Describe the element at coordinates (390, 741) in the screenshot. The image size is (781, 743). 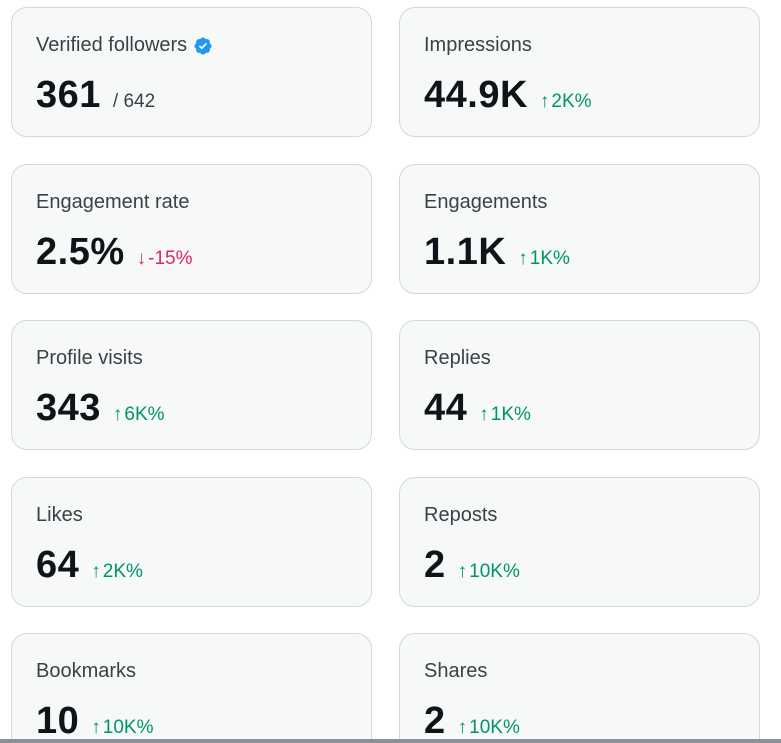
I see `scroll-boundary-divider` at that location.